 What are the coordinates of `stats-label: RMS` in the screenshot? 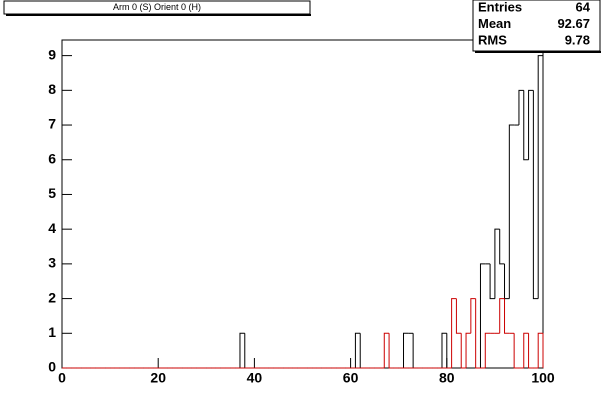 It's located at (492, 39).